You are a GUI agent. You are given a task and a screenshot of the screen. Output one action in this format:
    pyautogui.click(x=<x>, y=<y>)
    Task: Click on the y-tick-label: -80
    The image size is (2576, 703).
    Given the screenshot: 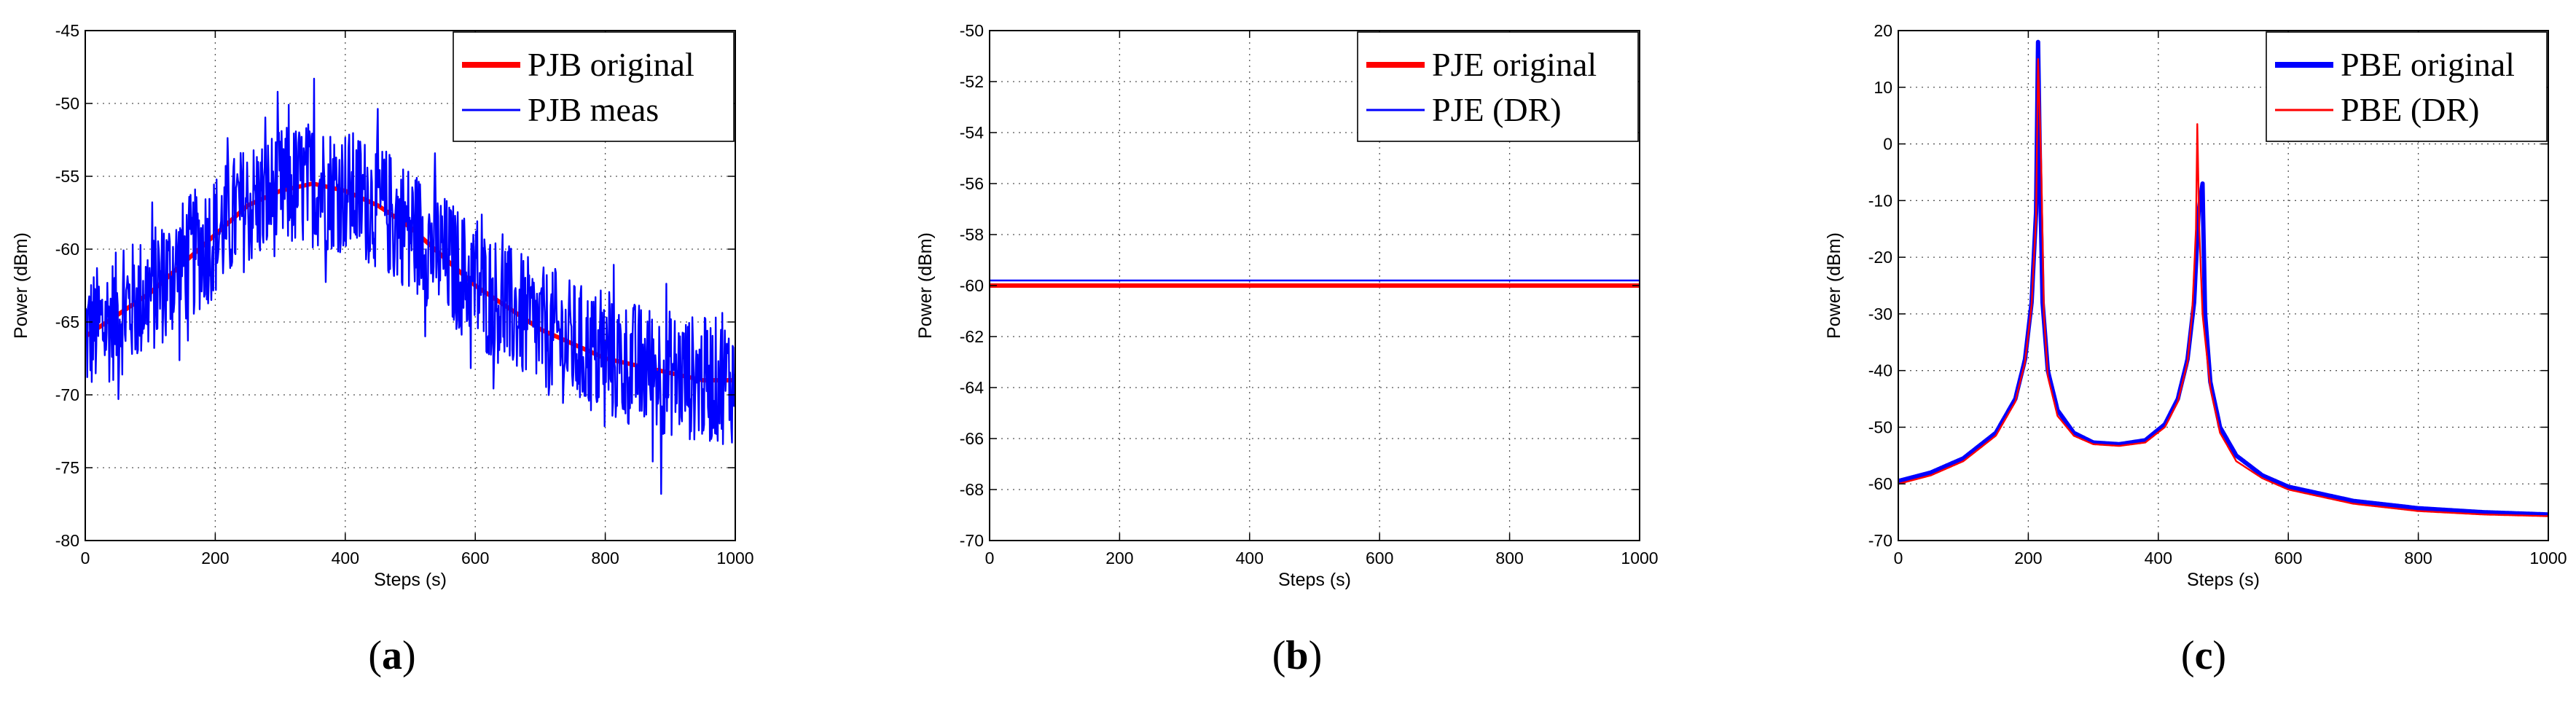 What is the action you would take?
    pyautogui.click(x=67, y=540)
    